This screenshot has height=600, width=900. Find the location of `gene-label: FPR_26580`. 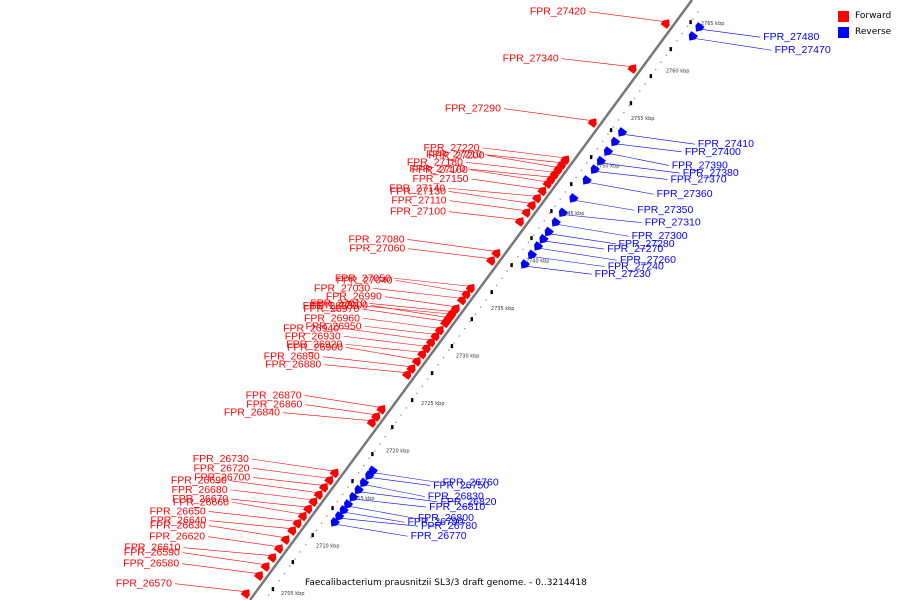

gene-label: FPR_26580 is located at coordinates (151, 564).